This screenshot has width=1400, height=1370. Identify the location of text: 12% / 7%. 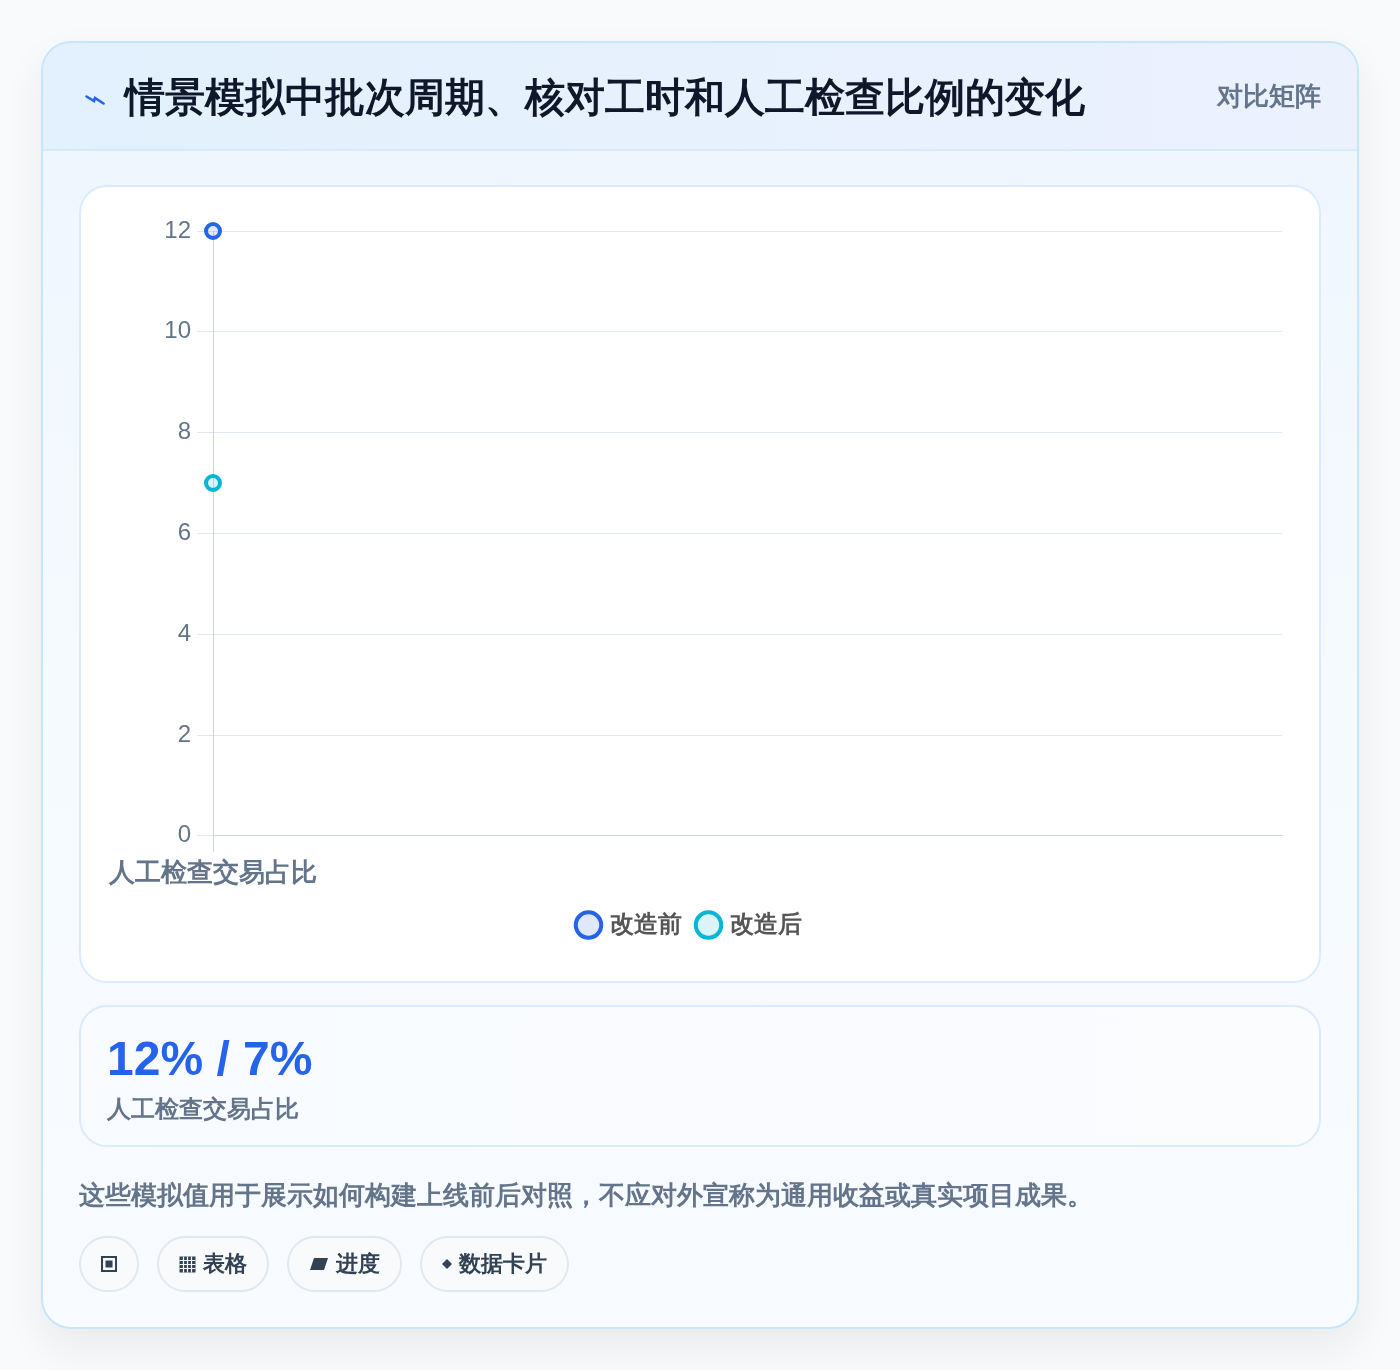
(210, 1059).